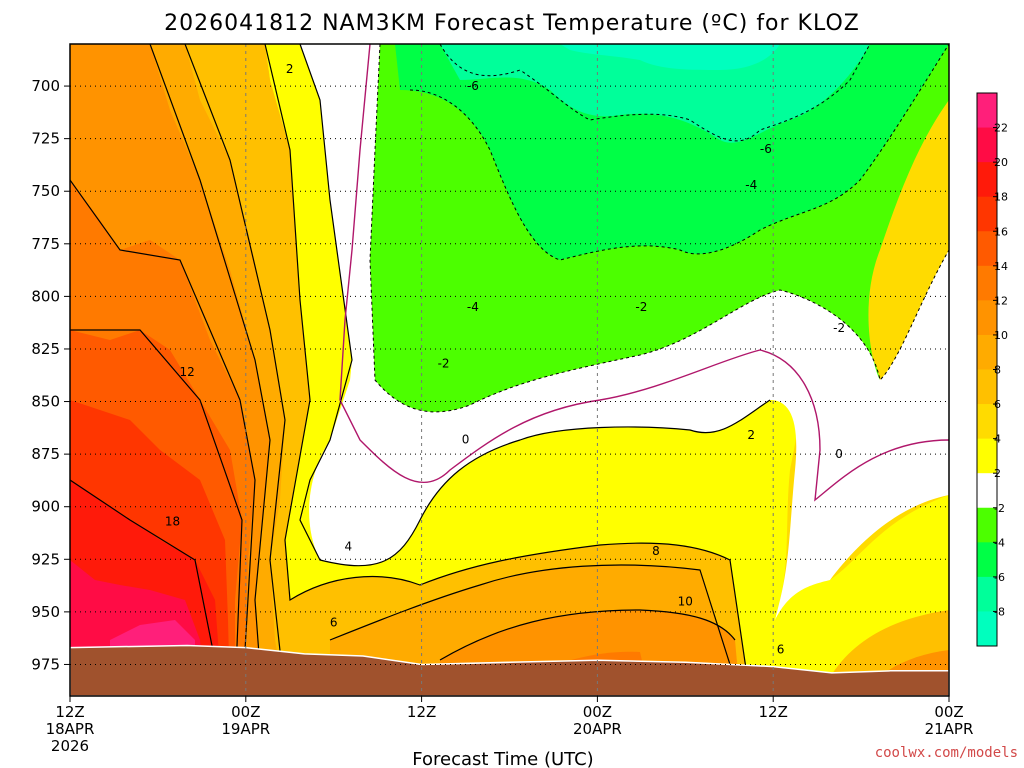  Describe the element at coordinates (999, 508) in the screenshot. I see `colorbar-tick-label: -2` at that location.